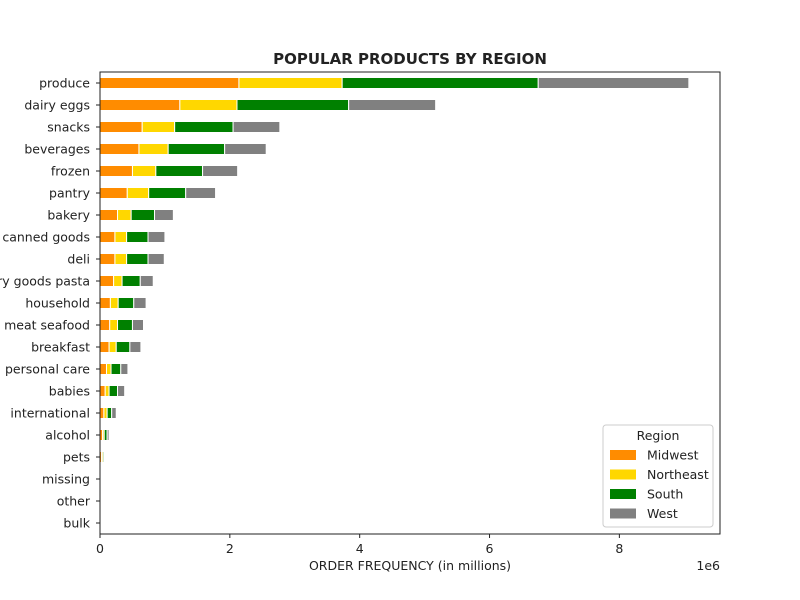  I want to click on bar-breakfast-south, so click(123, 347).